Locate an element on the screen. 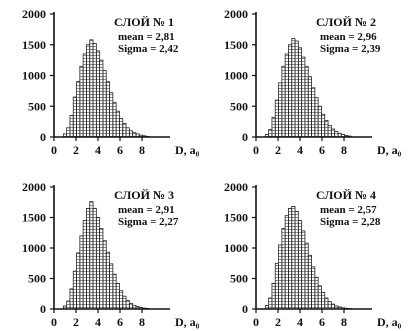 Image resolution: width=415 pixels, height=331 pixels. sigma-annotation: Sigma = 2,28 is located at coordinates (350, 222).